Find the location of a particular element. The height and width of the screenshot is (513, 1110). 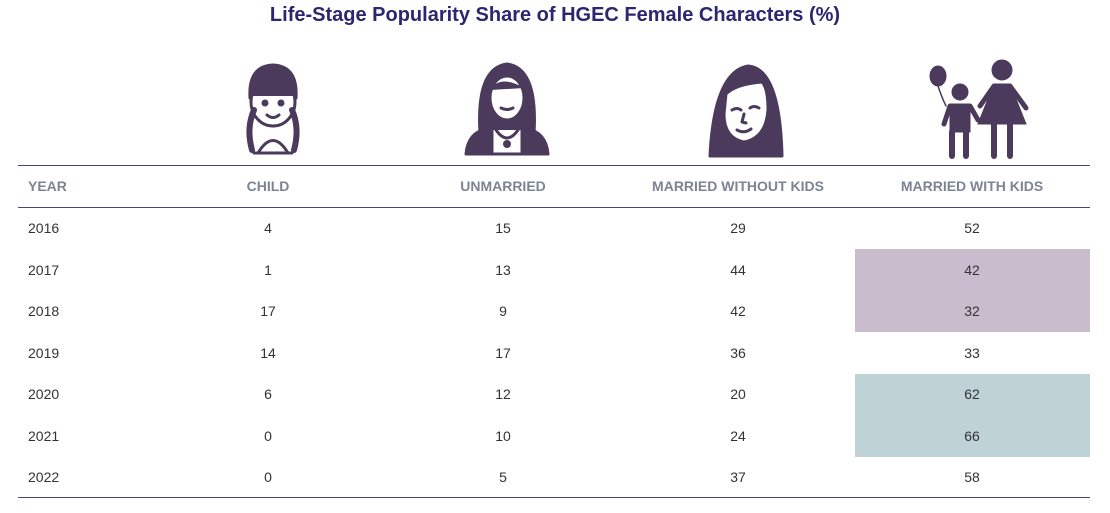

highlight-2017-2018 is located at coordinates (972, 290).